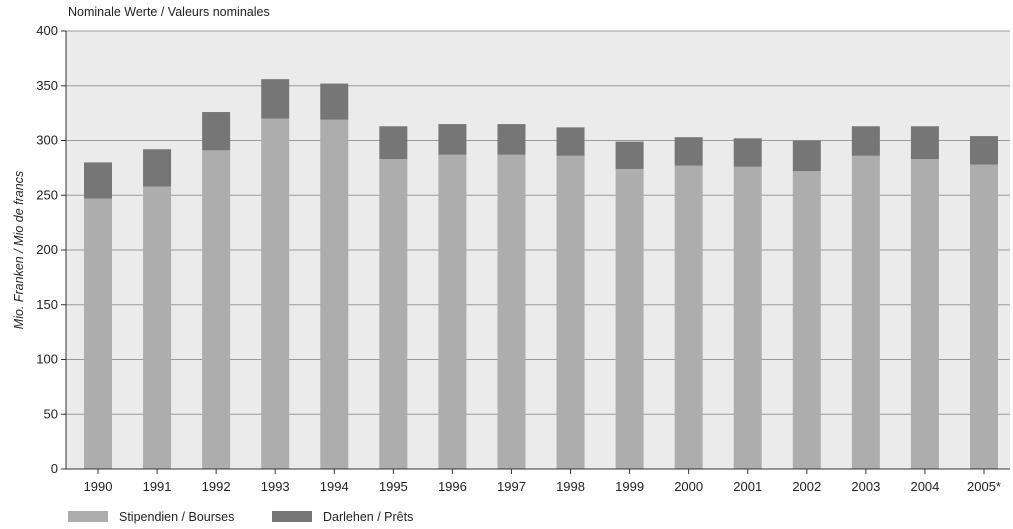 This screenshot has width=1013, height=529. I want to click on y-tick-label: 150, so click(47, 304).